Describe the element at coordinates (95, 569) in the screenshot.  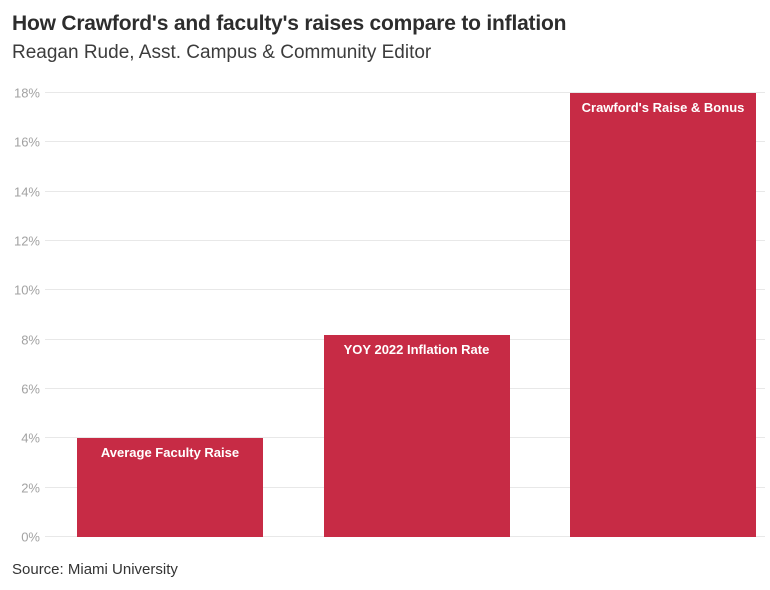
I see `source-attribution: Source: Miami University` at that location.